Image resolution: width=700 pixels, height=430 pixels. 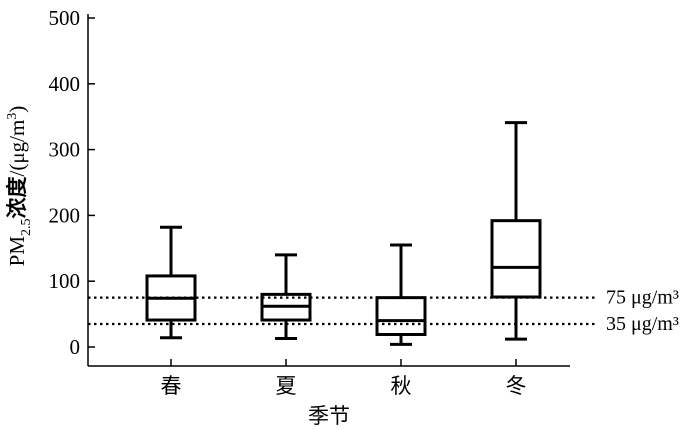 I want to click on y-tick-label: 400, so click(x=65, y=84).